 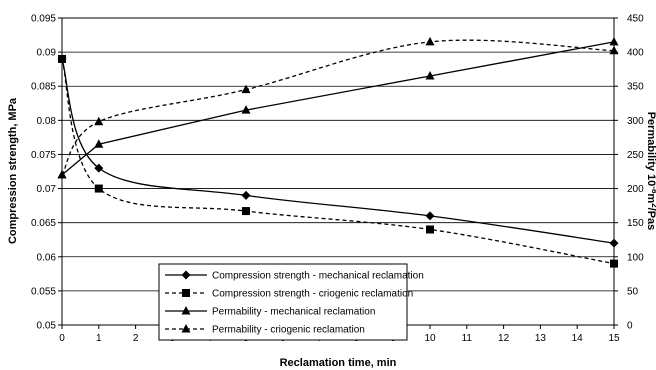 What do you see at coordinates (635, 223) in the screenshot?
I see `y-right-tick-label: 150` at bounding box center [635, 223].